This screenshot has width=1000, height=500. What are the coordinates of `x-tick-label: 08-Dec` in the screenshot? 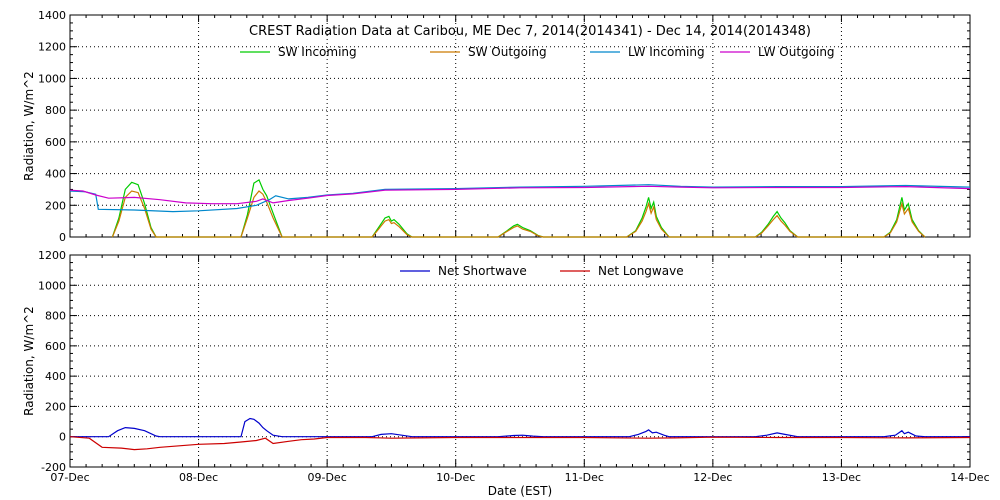 It's located at (198, 477).